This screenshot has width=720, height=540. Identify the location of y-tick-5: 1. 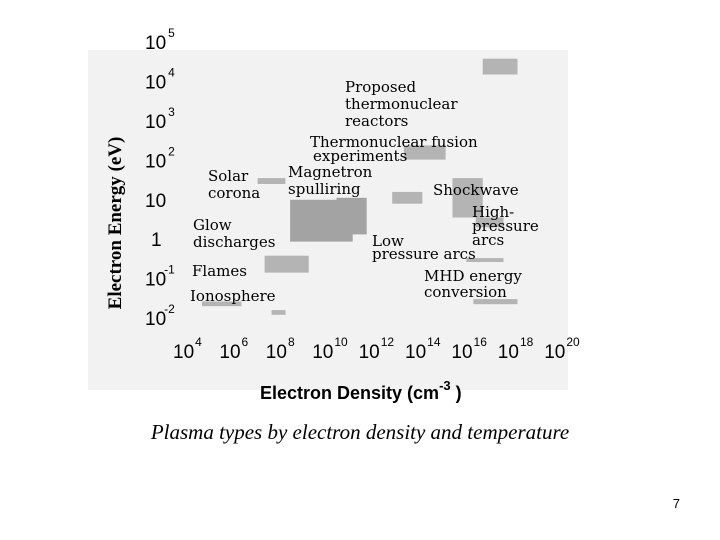
(156, 240).